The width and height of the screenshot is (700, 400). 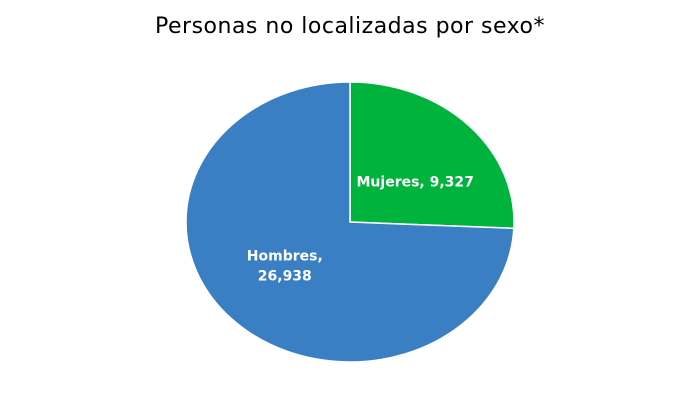 What do you see at coordinates (432, 155) in the screenshot?
I see `pie-slice-mujeres` at bounding box center [432, 155].